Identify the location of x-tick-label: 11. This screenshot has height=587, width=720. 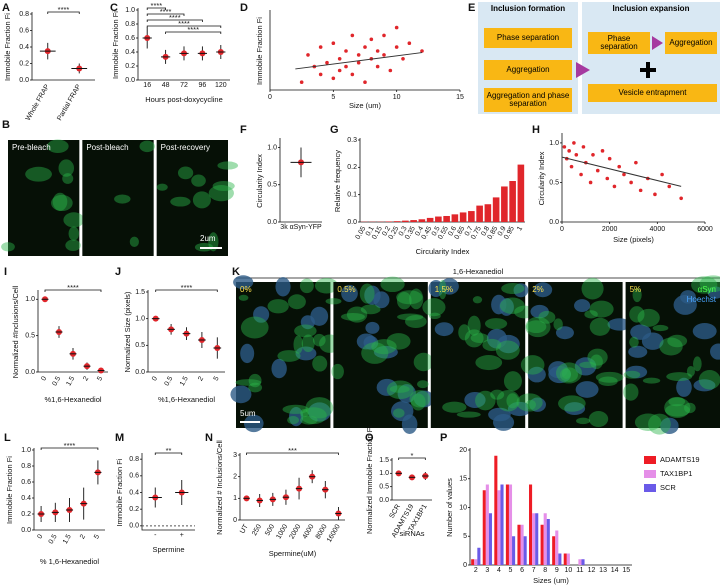
(579, 570).